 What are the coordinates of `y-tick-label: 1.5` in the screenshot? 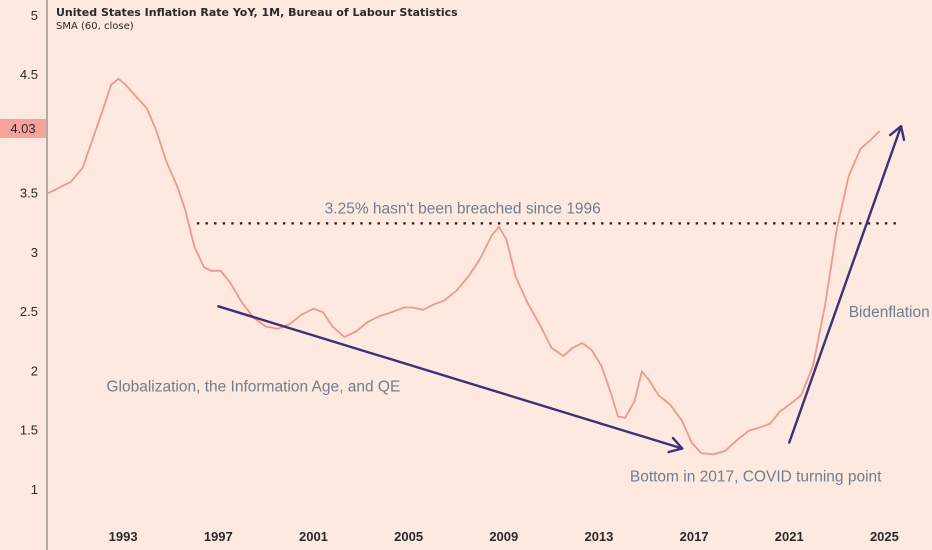 It's located at (29, 430).